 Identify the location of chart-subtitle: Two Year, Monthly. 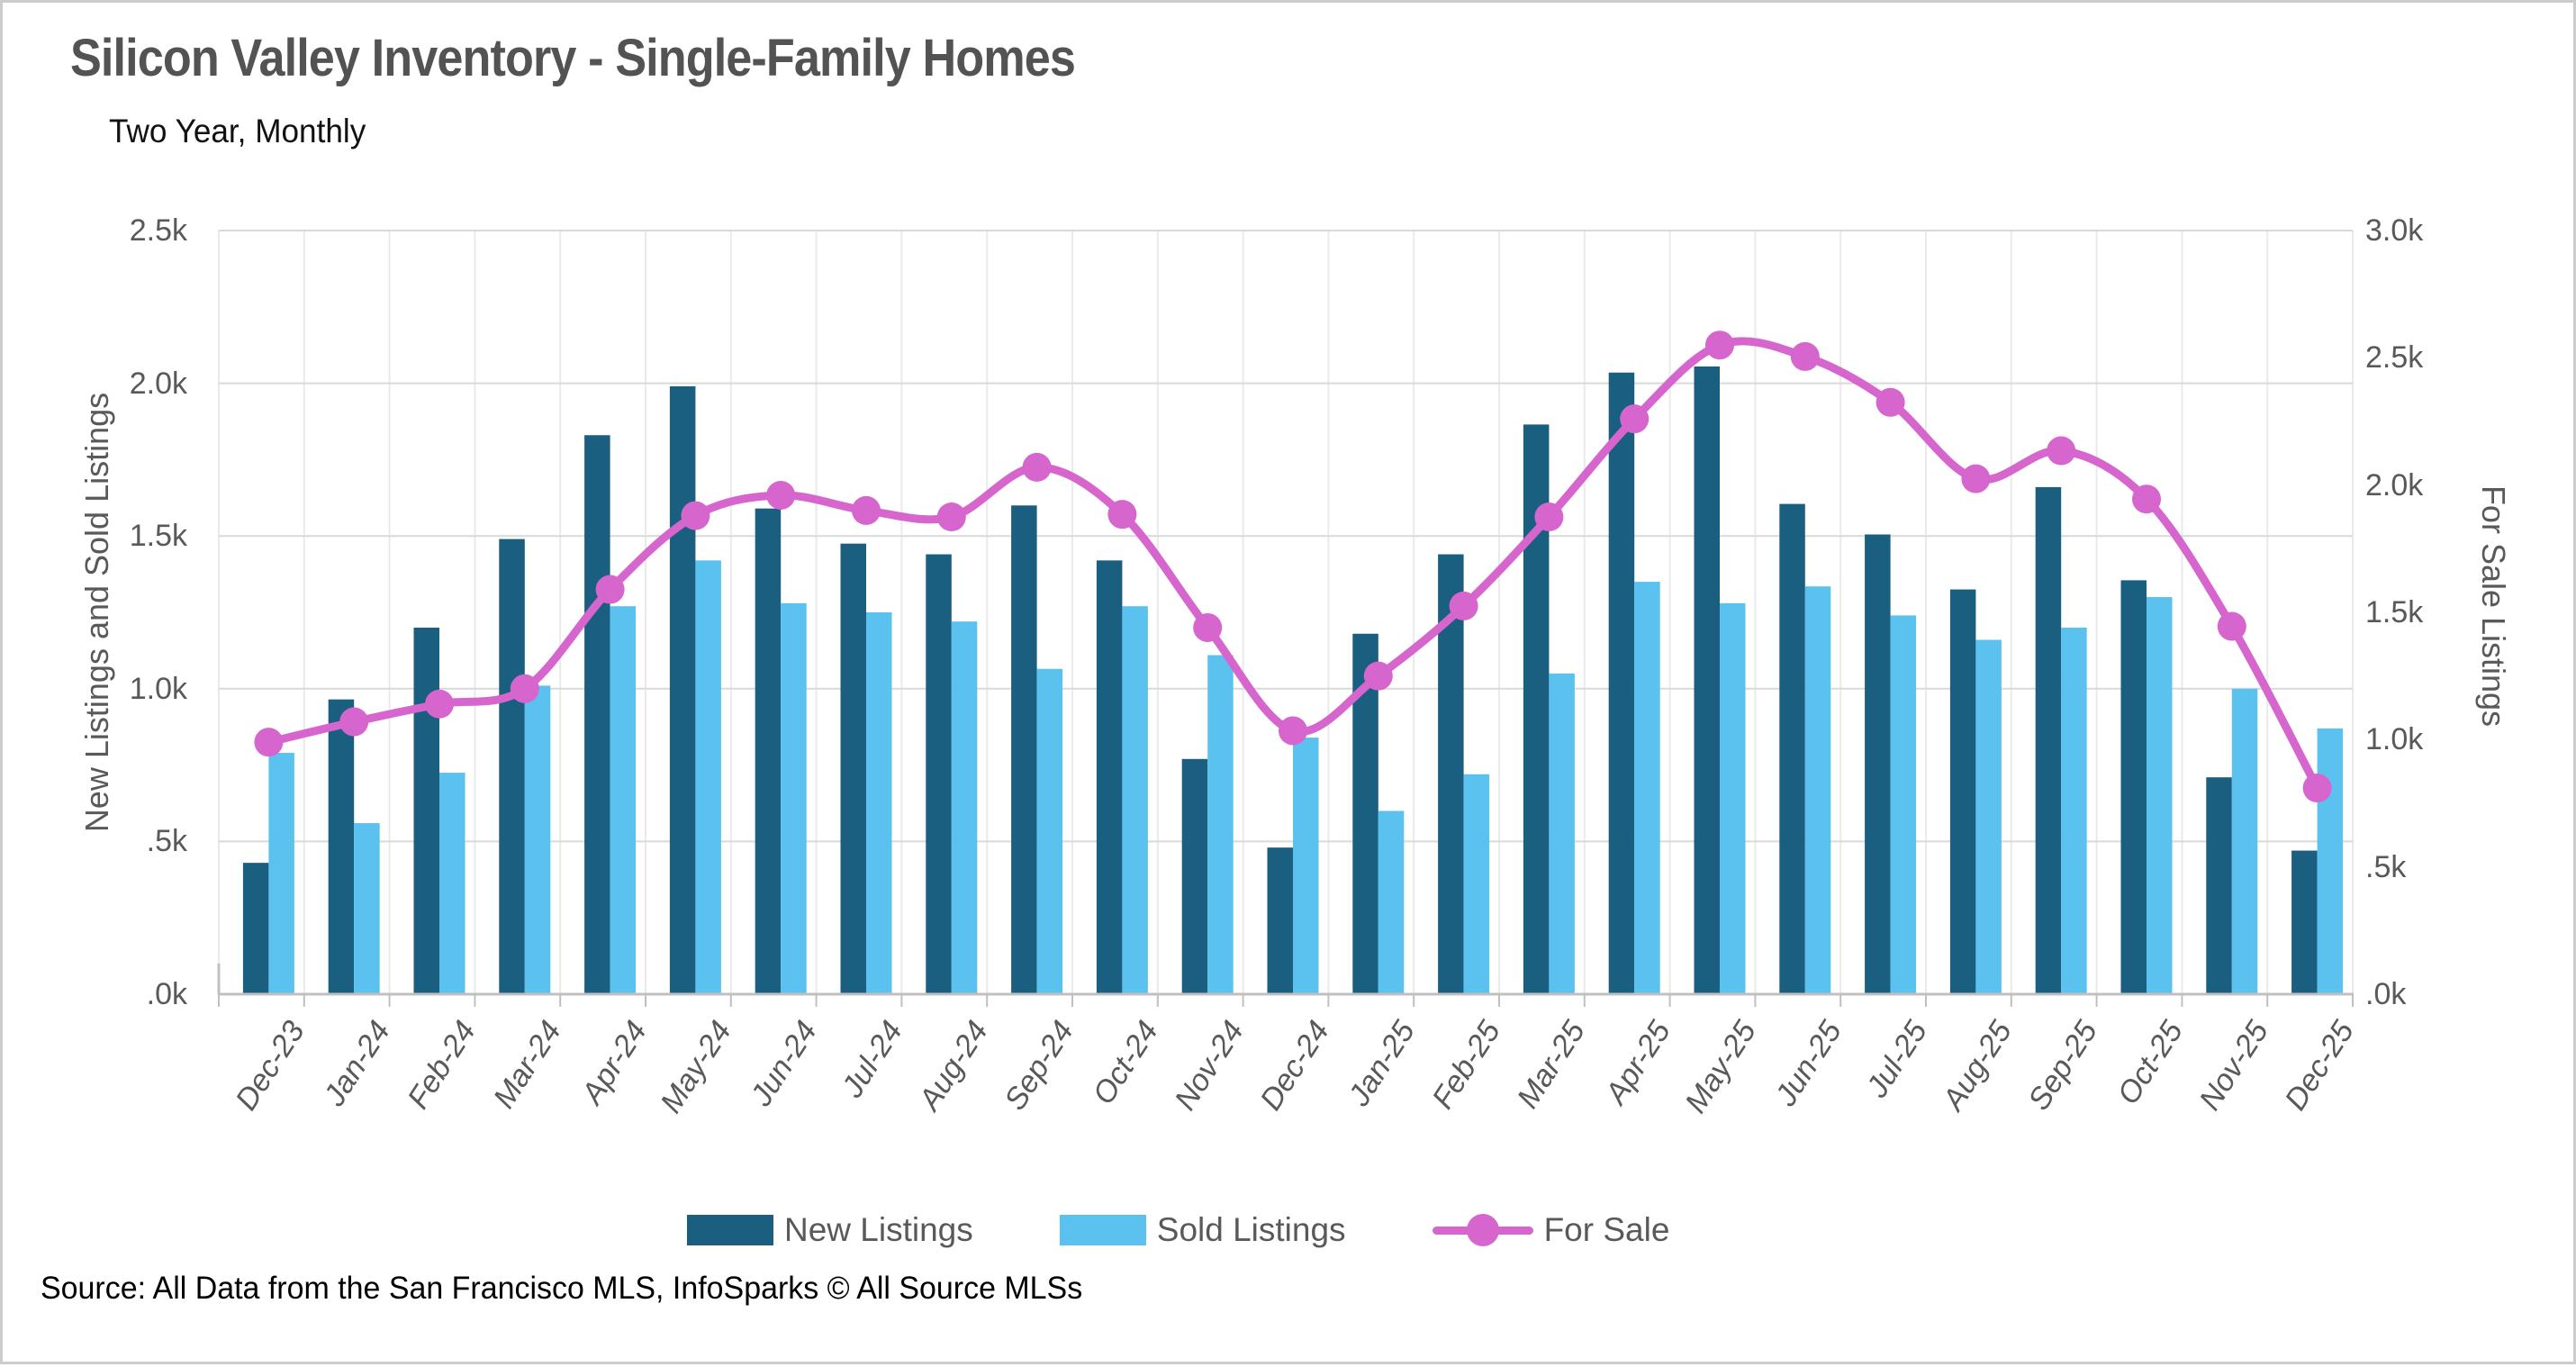
(237, 131).